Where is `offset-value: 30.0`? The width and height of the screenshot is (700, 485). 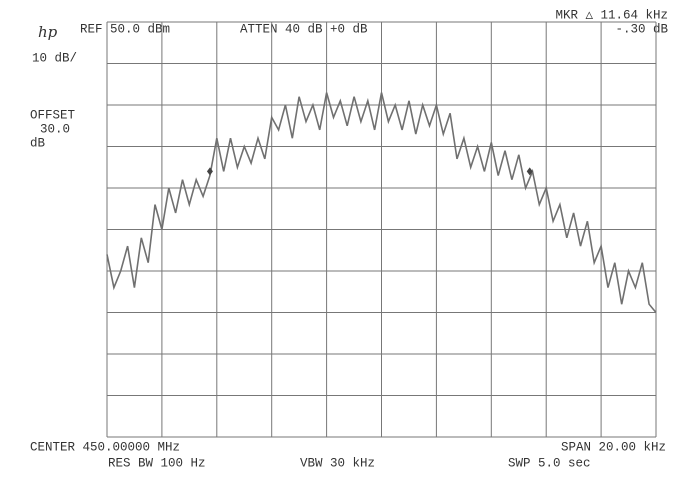
offset-value: 30.0 is located at coordinates (55, 129).